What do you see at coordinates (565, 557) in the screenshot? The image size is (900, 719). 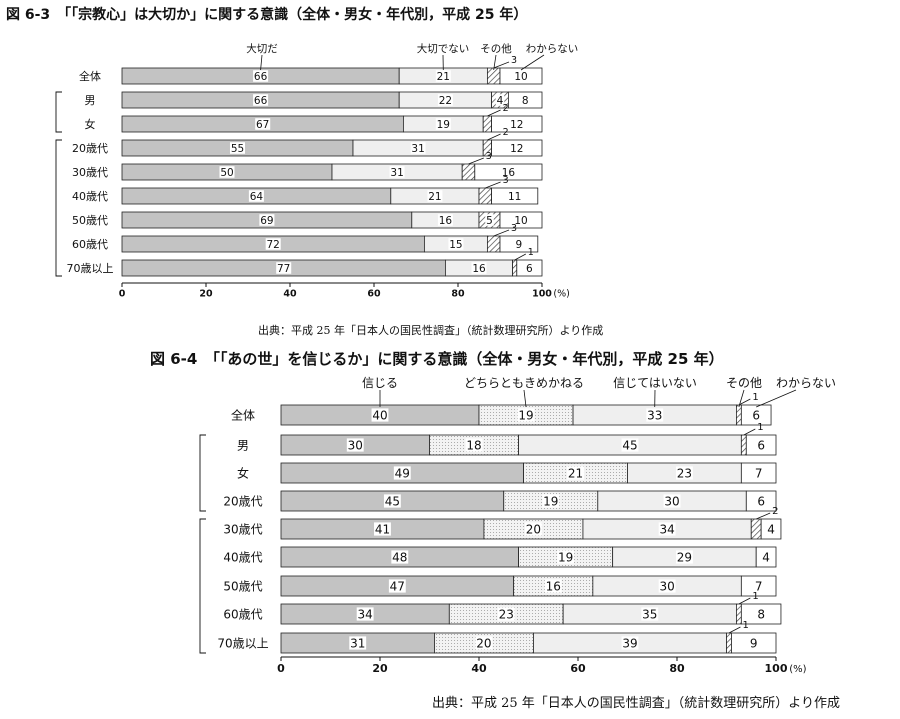 I see `chart2-data-label: 19` at bounding box center [565, 557].